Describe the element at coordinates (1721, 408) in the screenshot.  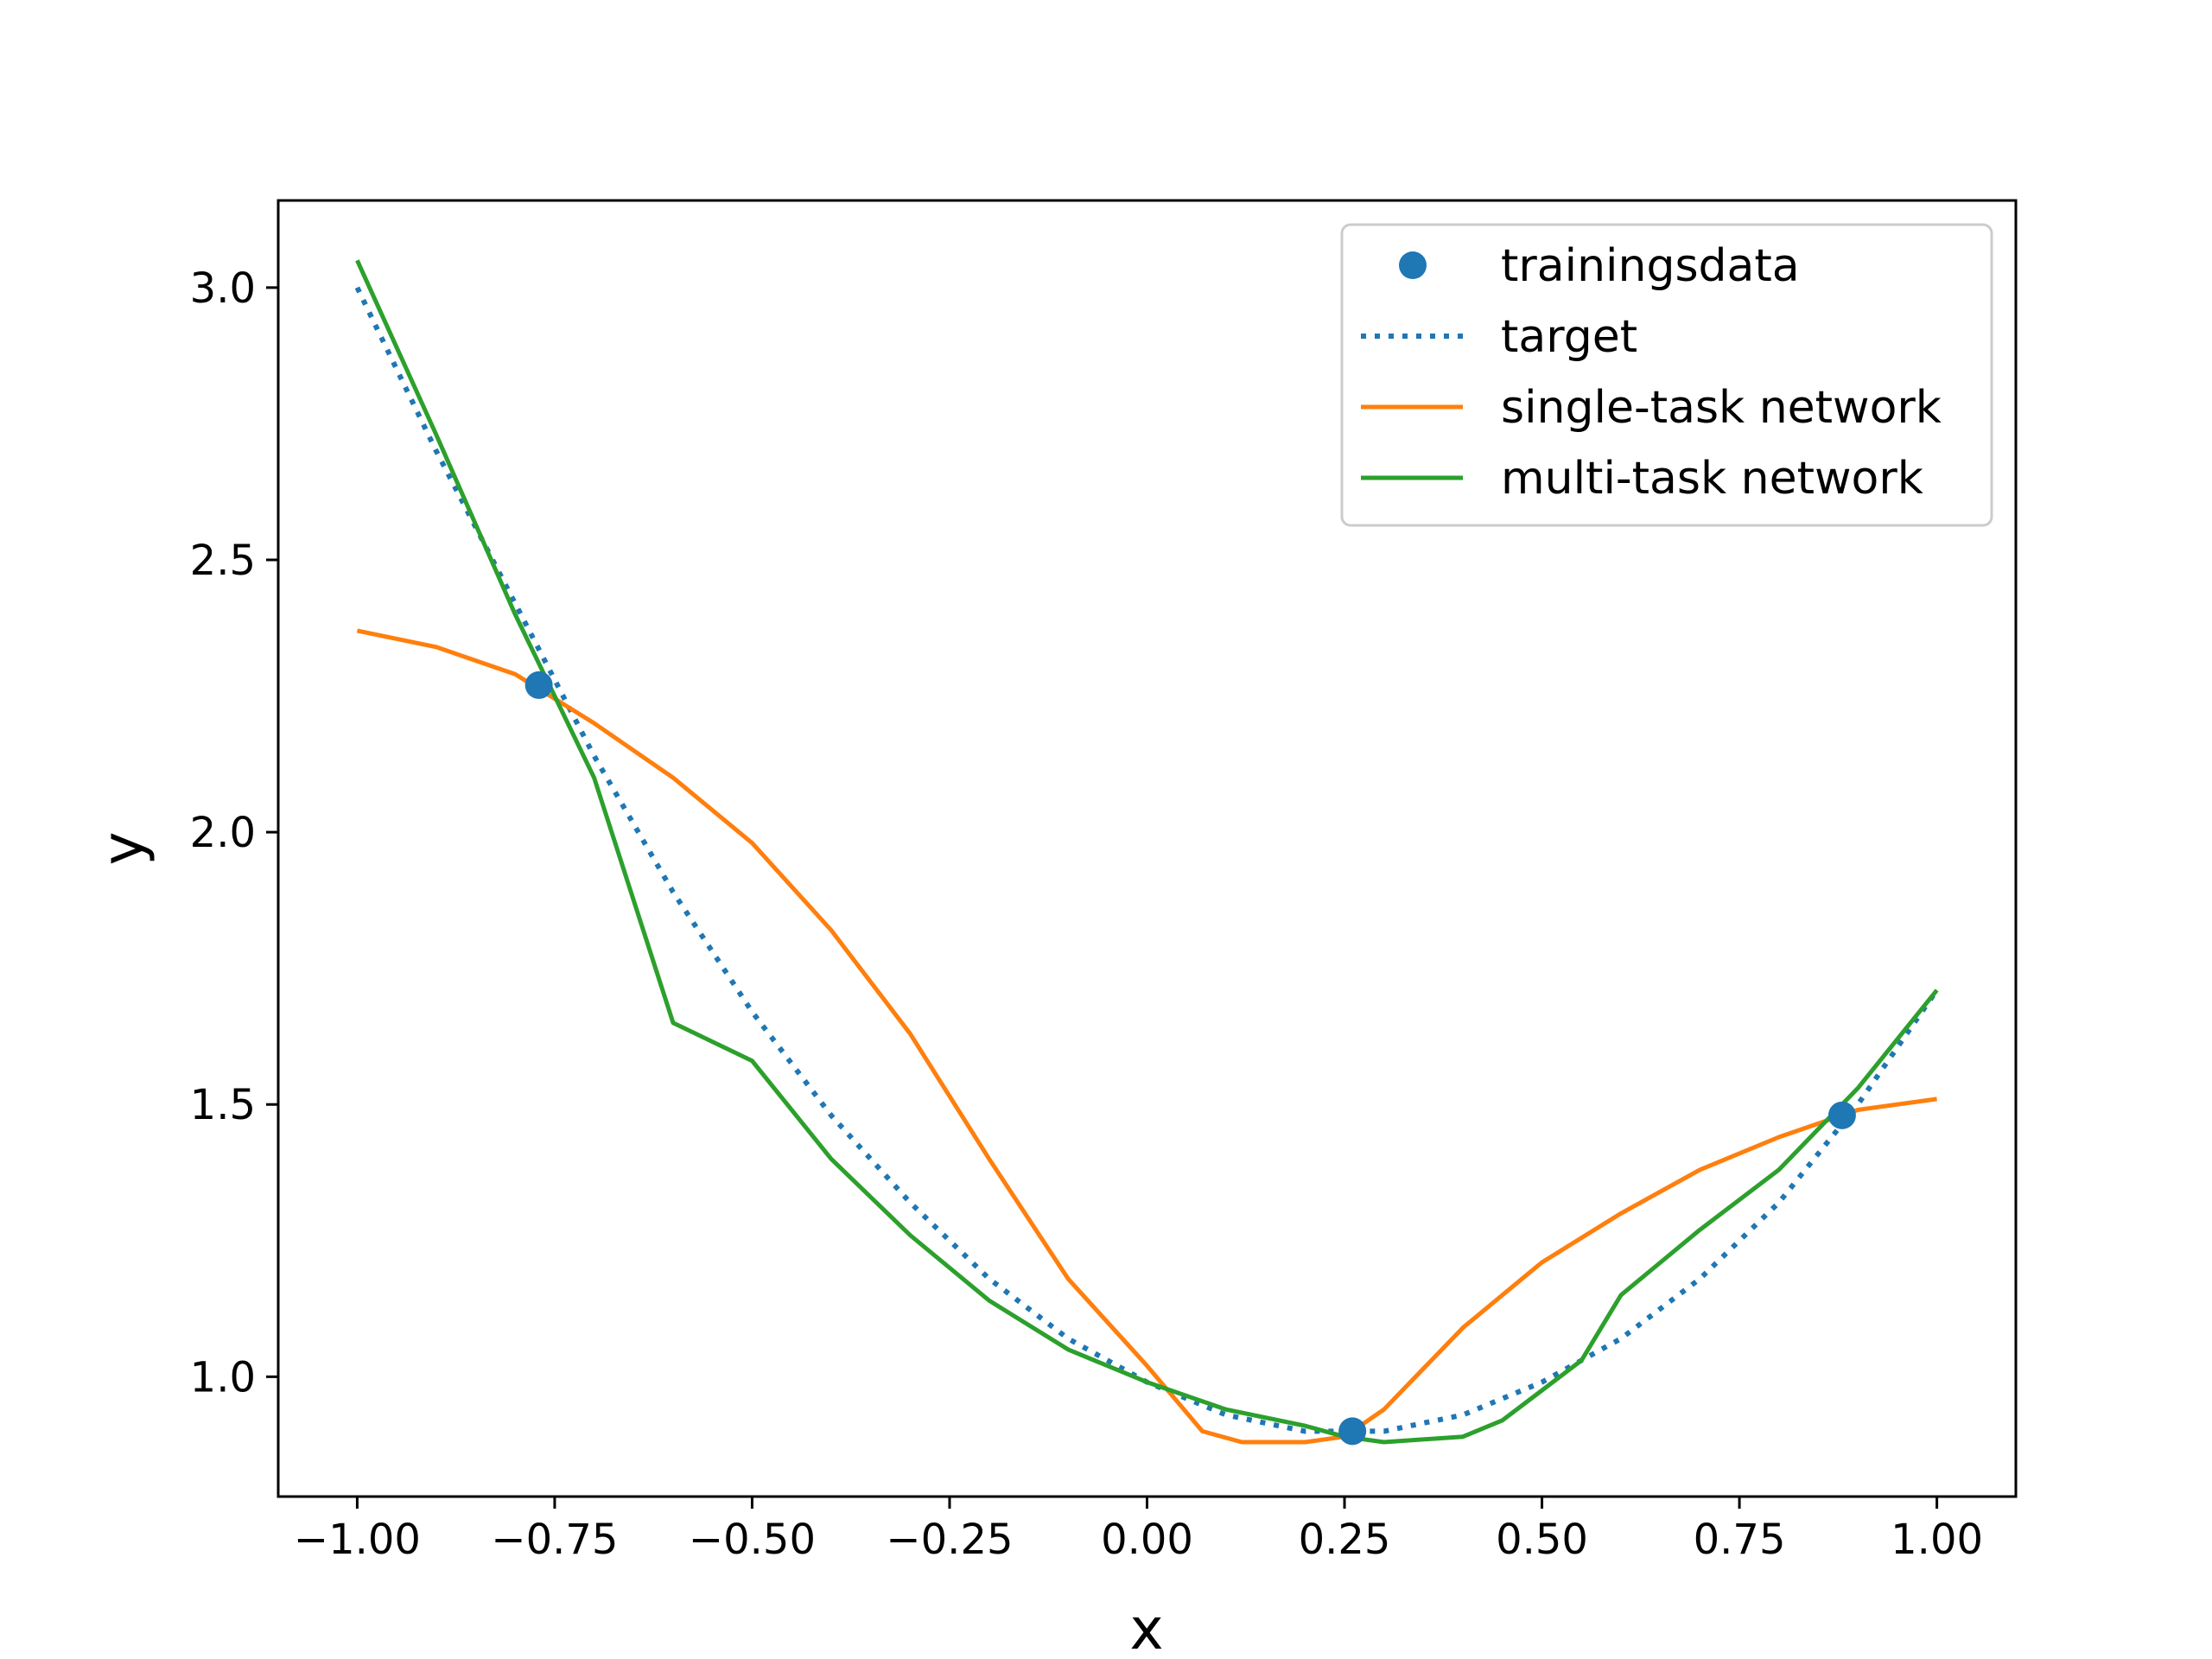
I see `legend-label-single-task-network: single-task network` at that location.